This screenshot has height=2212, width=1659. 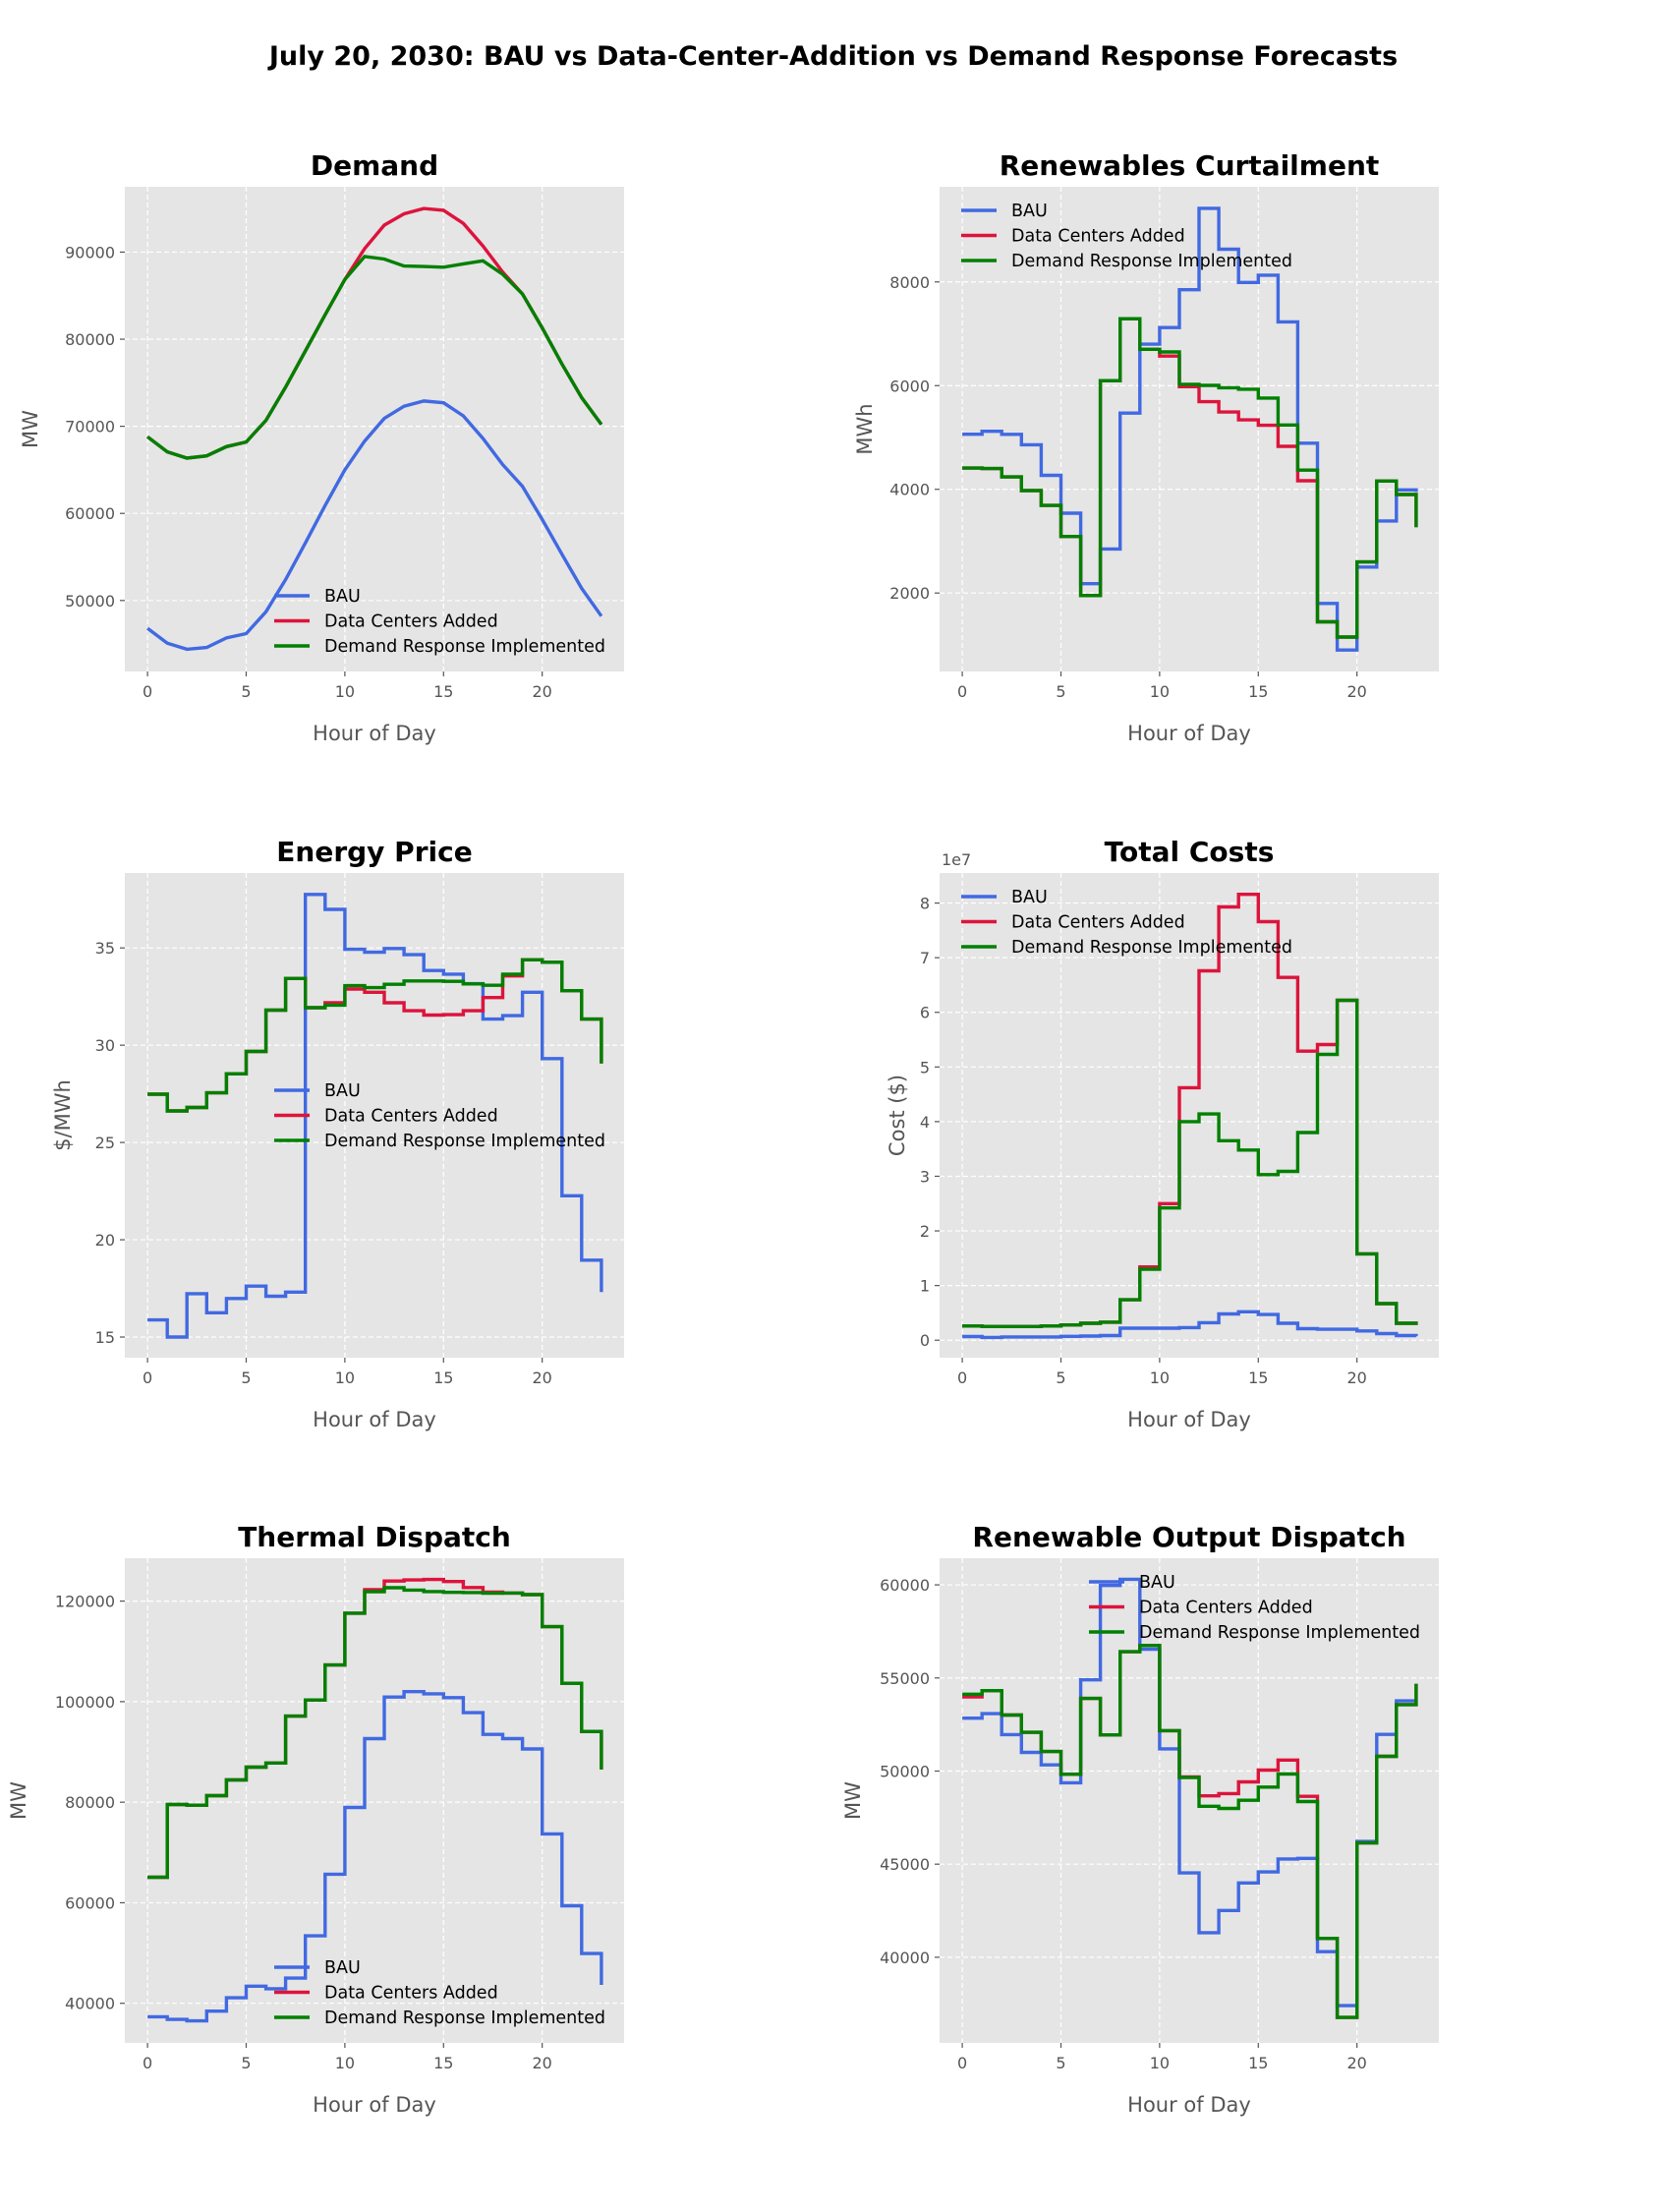 I want to click on chart-title: Total Costs, so click(x=1190, y=852).